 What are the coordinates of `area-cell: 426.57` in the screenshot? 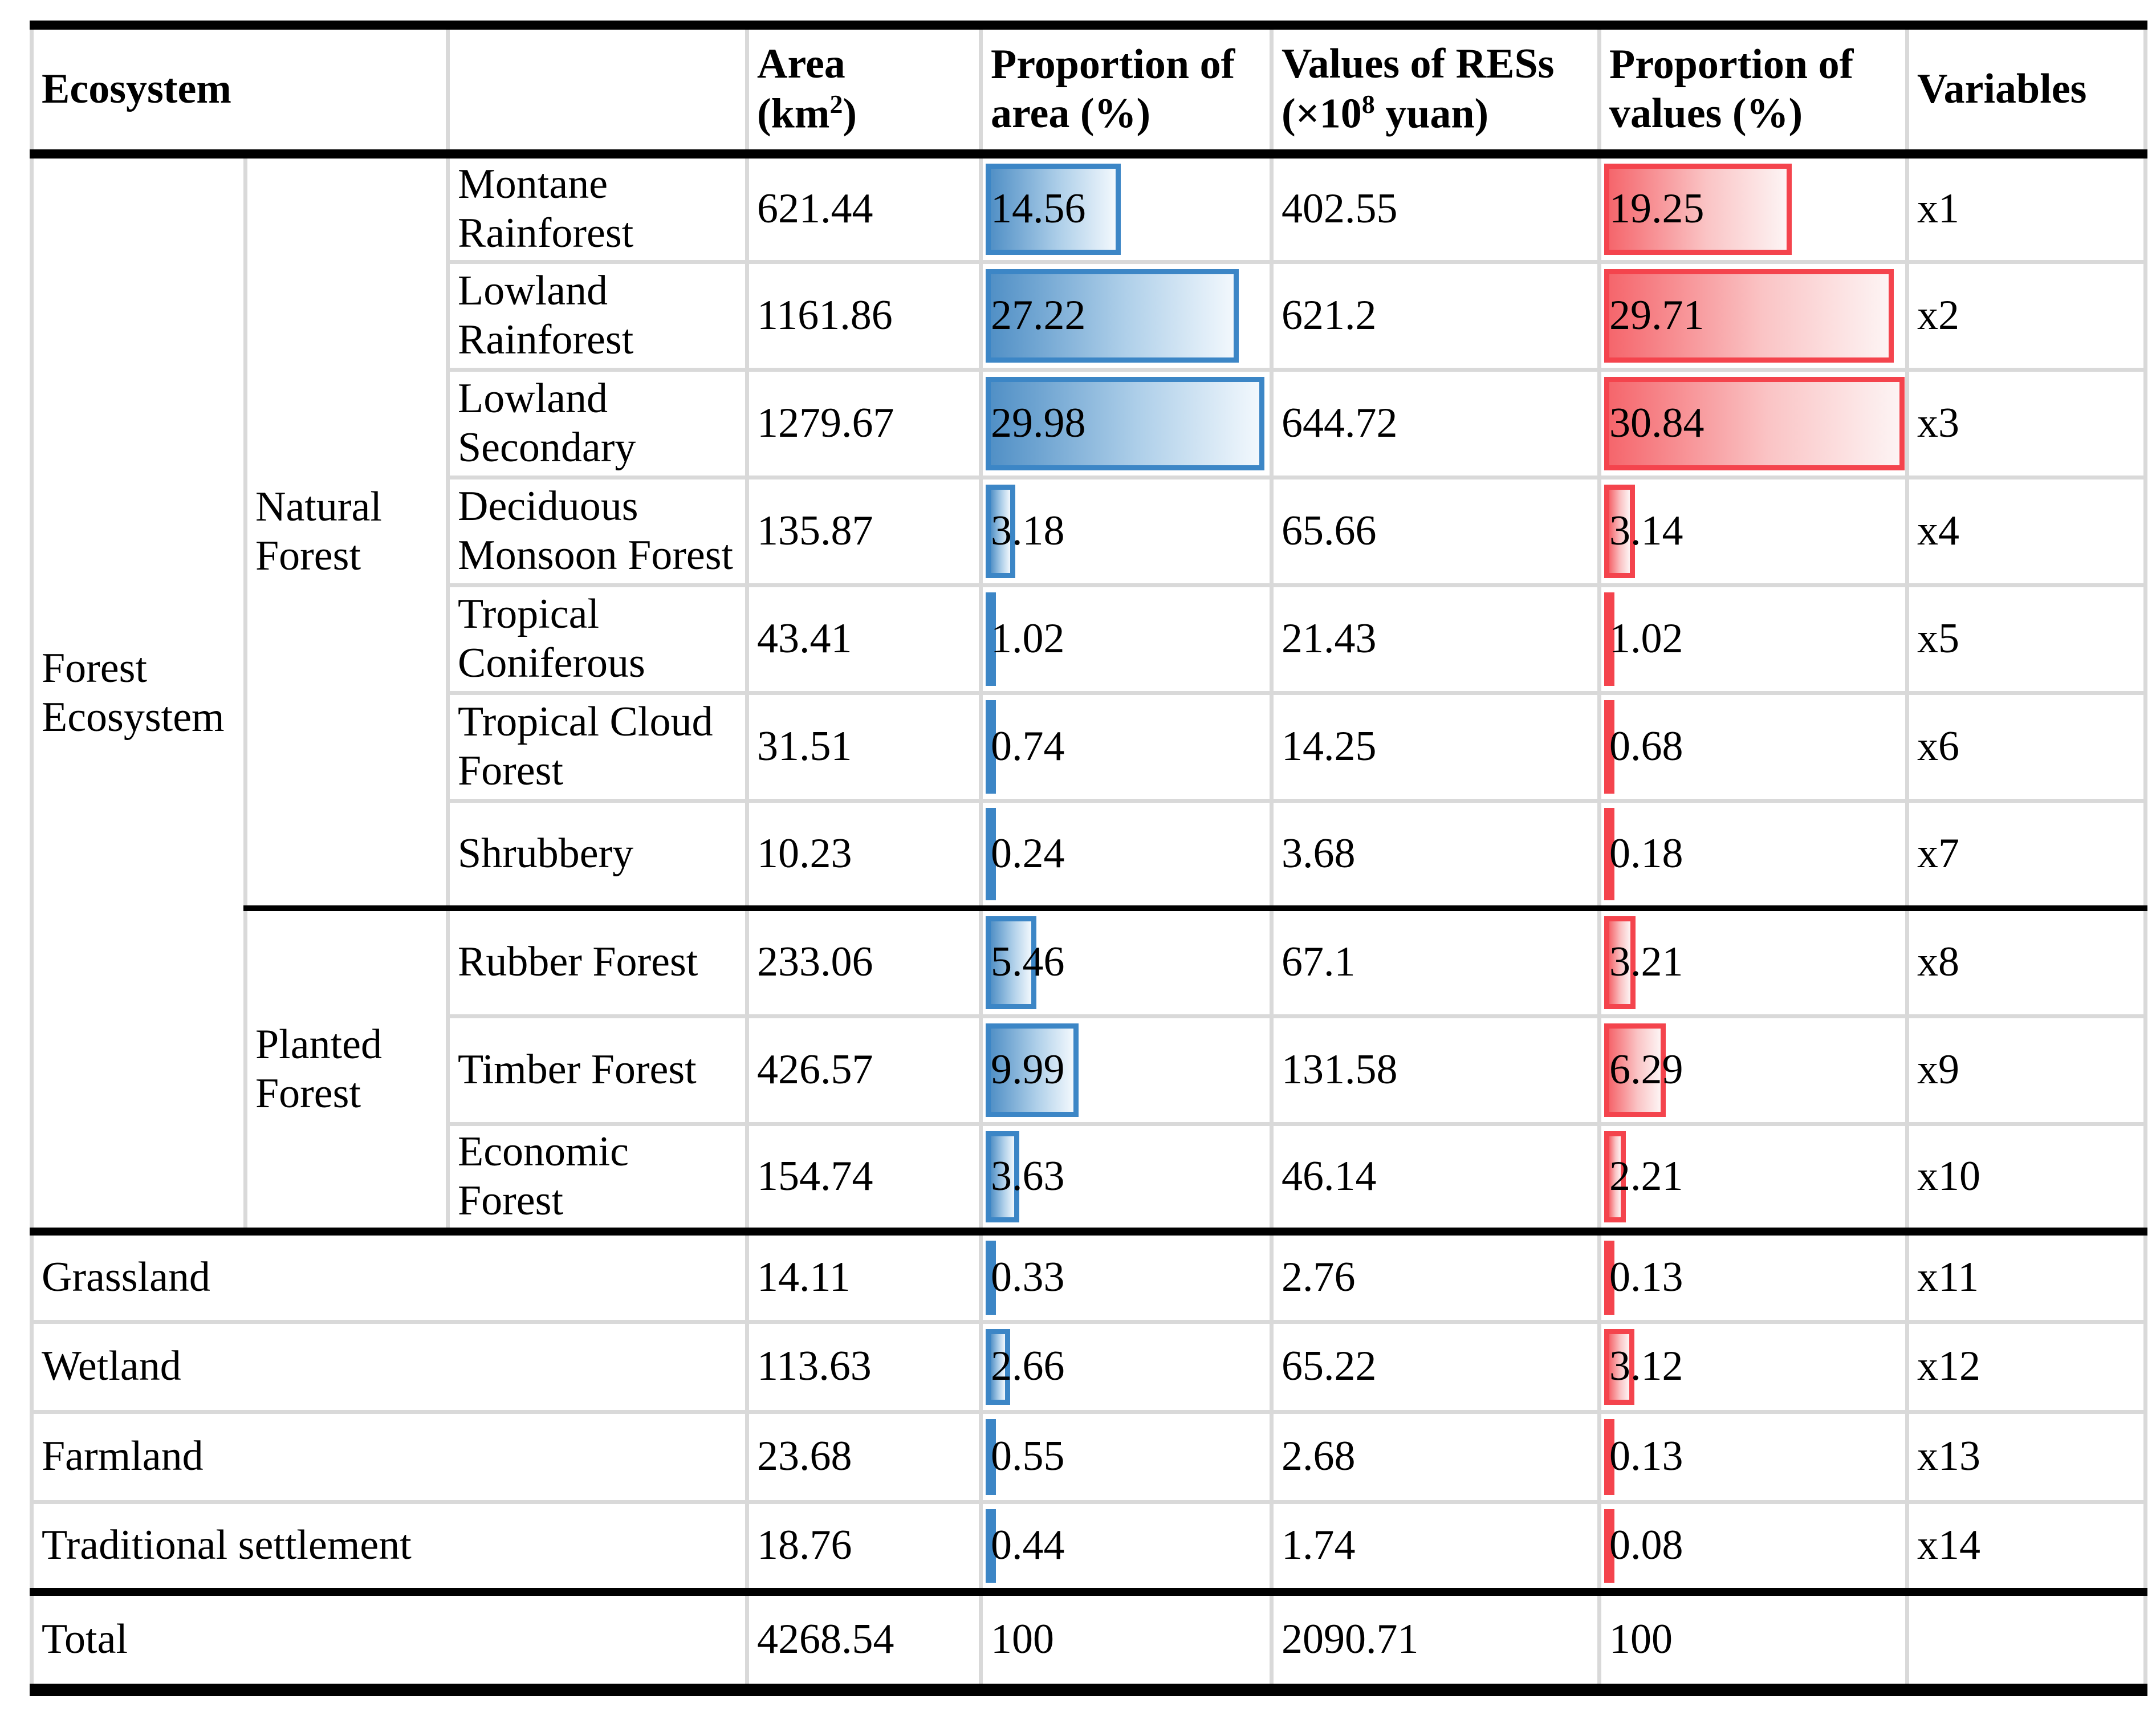 It's located at (864, 1070).